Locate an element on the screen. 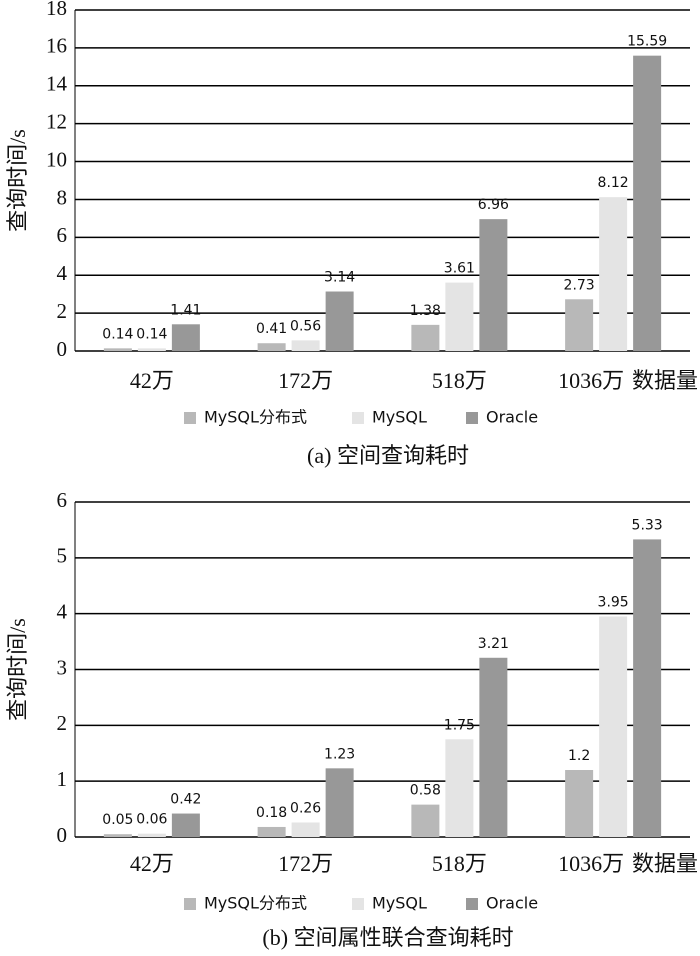 Image resolution: width=700 pixels, height=956 pixels. y-tick-label: 5 is located at coordinates (62, 556).